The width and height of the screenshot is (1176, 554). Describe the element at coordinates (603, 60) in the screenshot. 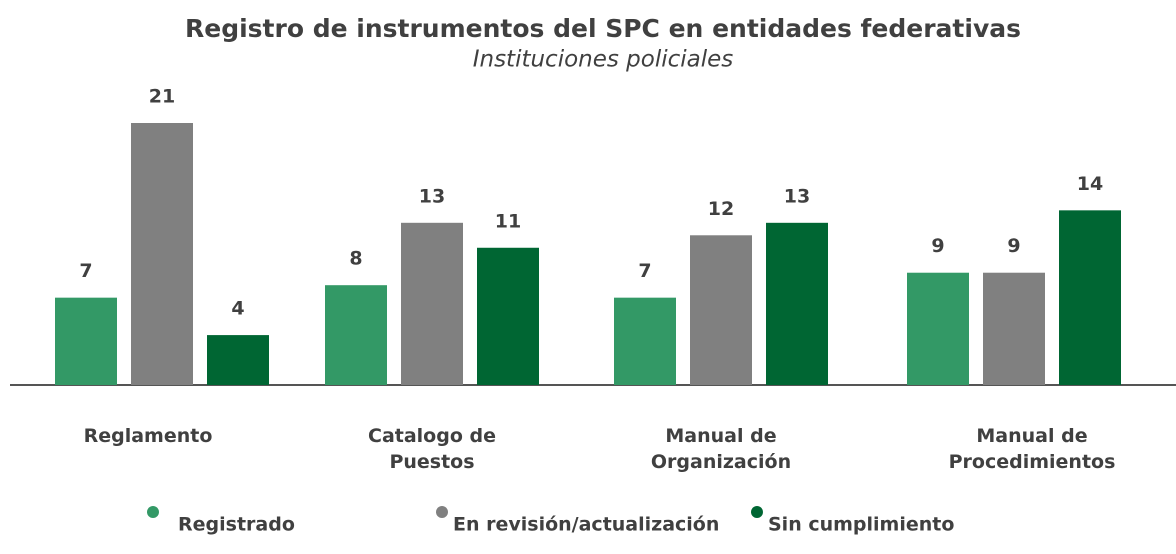

I see `chart-subtitle: Instituciones policiales` at that location.